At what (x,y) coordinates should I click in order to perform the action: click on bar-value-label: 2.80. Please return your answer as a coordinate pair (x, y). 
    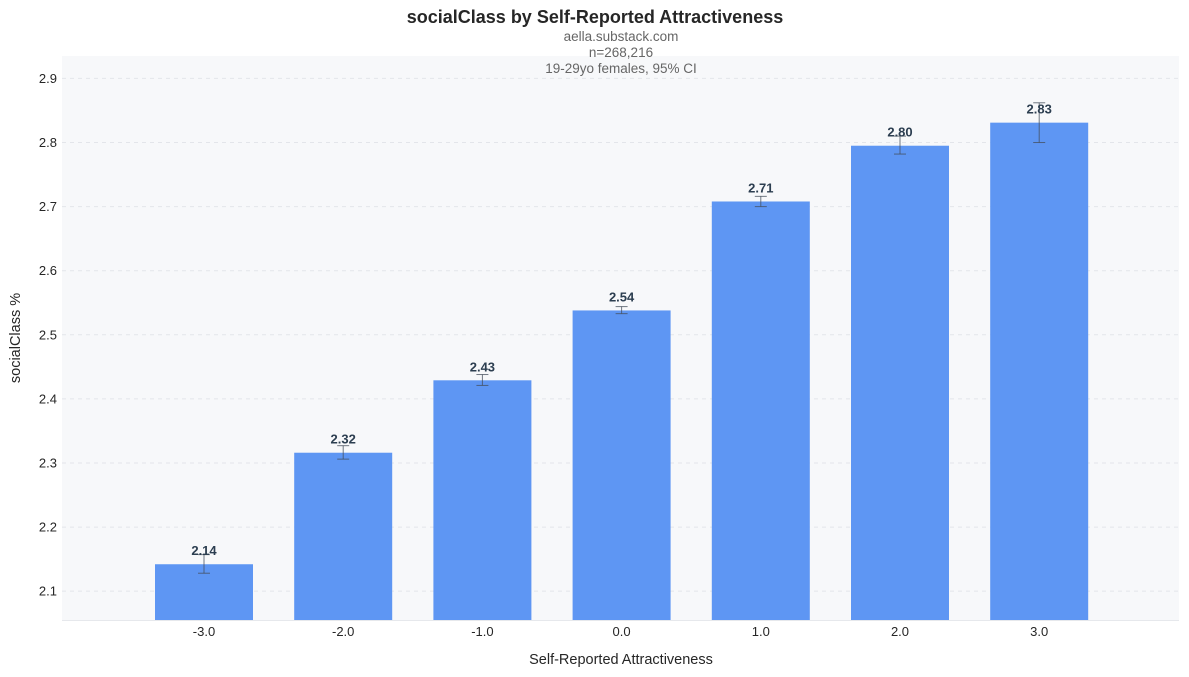
    Looking at the image, I should click on (899, 132).